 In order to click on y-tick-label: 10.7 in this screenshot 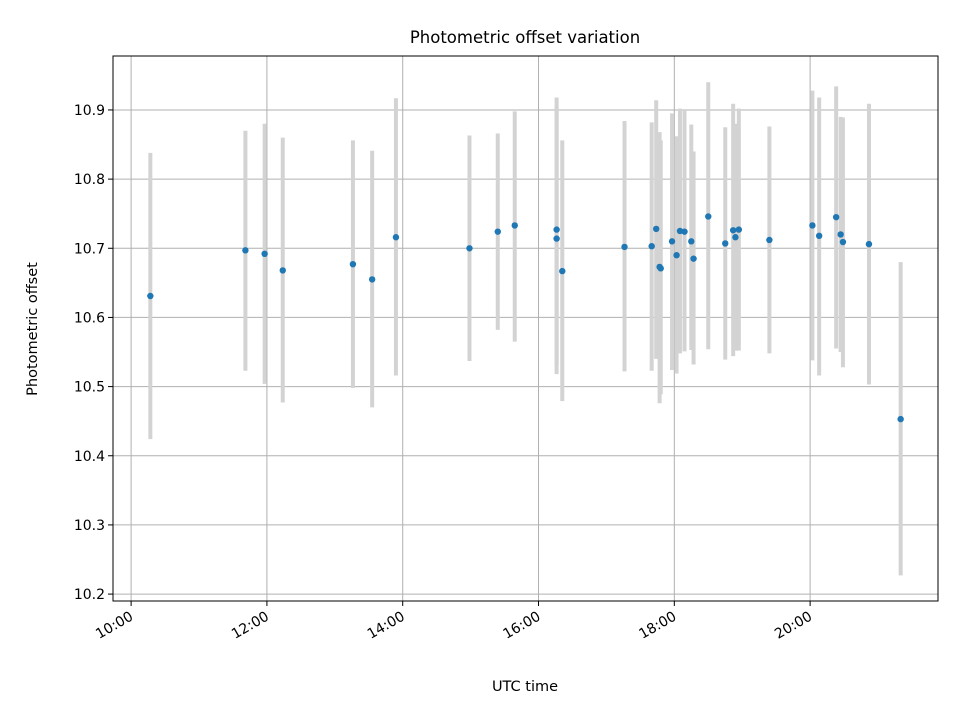, I will do `click(89, 249)`.